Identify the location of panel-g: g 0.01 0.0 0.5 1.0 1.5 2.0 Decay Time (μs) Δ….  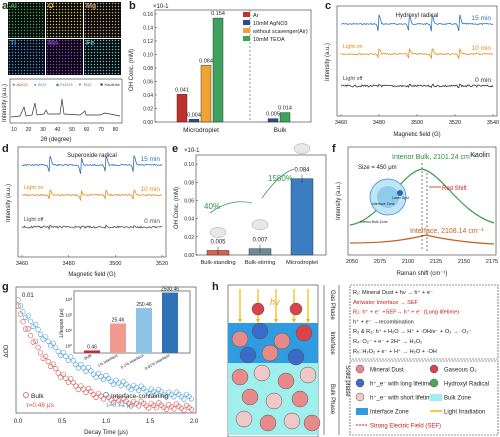
(100, 359).